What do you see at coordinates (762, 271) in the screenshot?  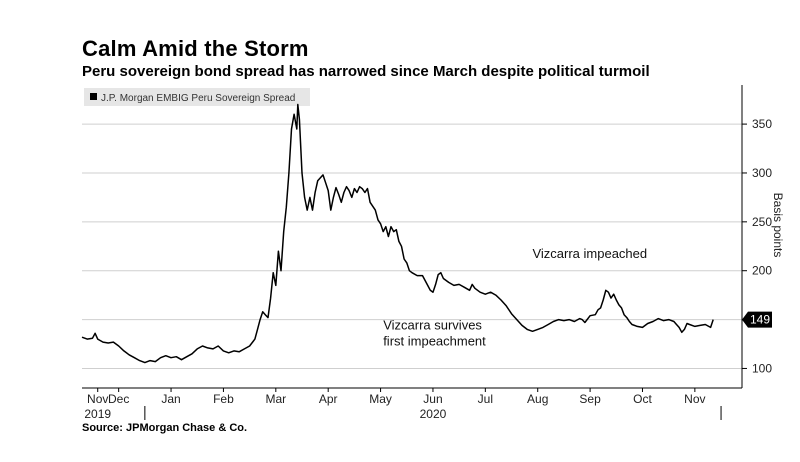 I see `y-tick-label-200: 200` at bounding box center [762, 271].